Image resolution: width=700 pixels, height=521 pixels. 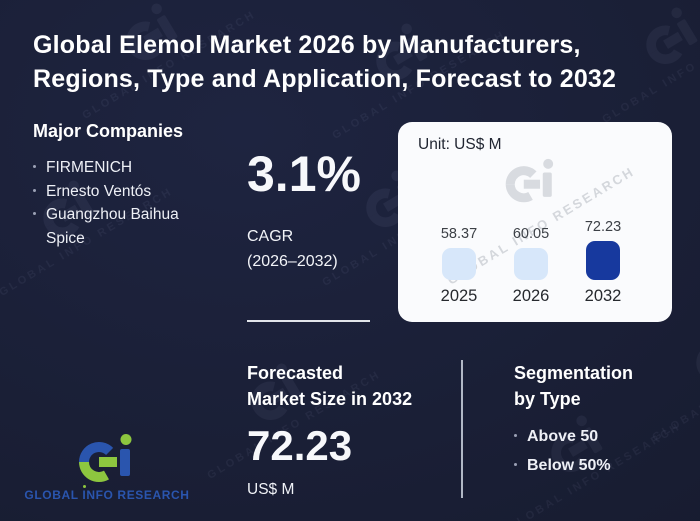 I want to click on bar-value-label: 72.23, so click(x=603, y=227).